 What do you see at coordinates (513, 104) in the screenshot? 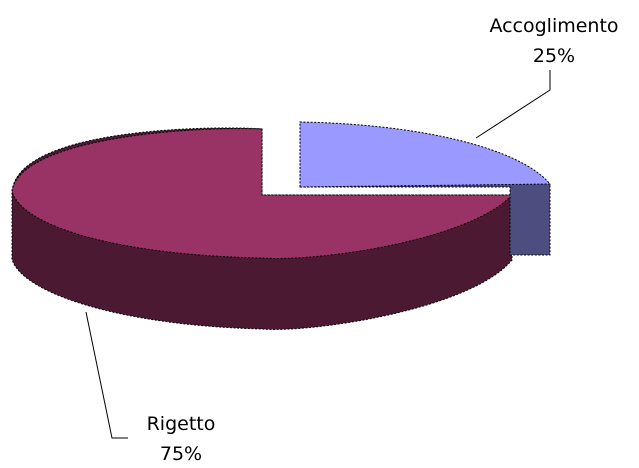
I see `leader-line-accoglimento` at bounding box center [513, 104].